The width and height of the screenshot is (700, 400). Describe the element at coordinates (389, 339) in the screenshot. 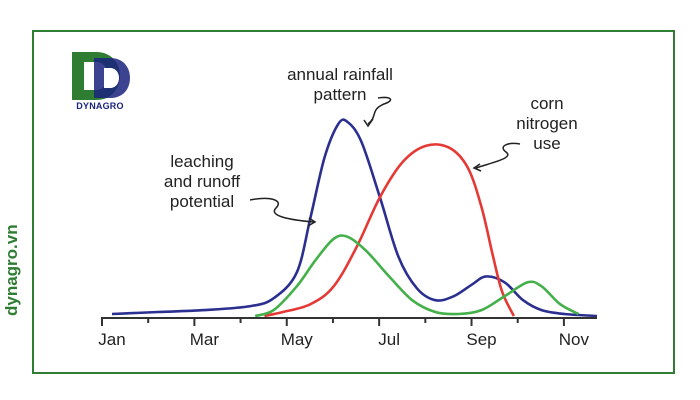

I see `x-tick-label: Jul` at that location.